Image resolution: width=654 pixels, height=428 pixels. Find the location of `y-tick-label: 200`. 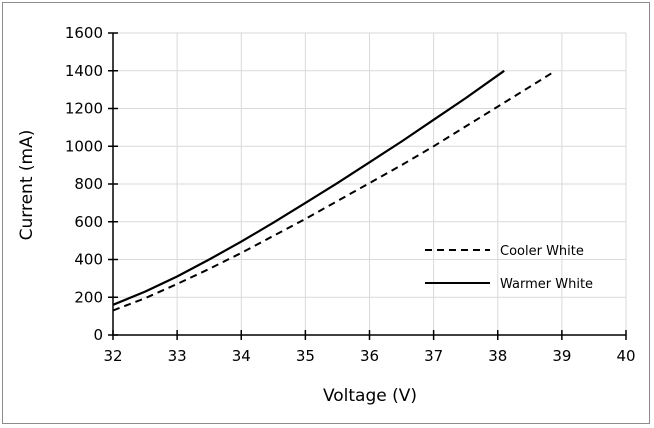

y-tick-label: 200 is located at coordinates (88, 297).